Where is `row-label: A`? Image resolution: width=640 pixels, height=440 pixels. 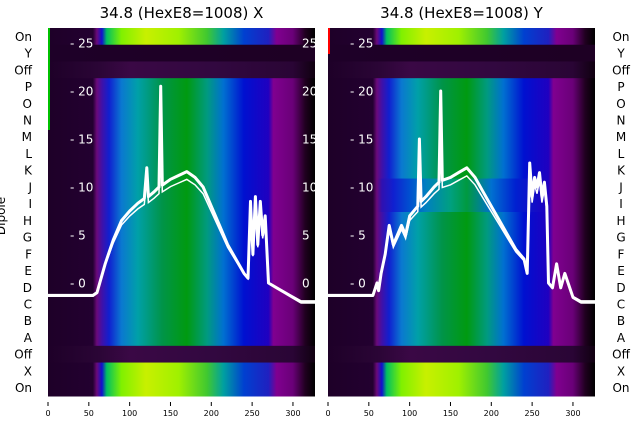 row-label: A is located at coordinates (28, 338).